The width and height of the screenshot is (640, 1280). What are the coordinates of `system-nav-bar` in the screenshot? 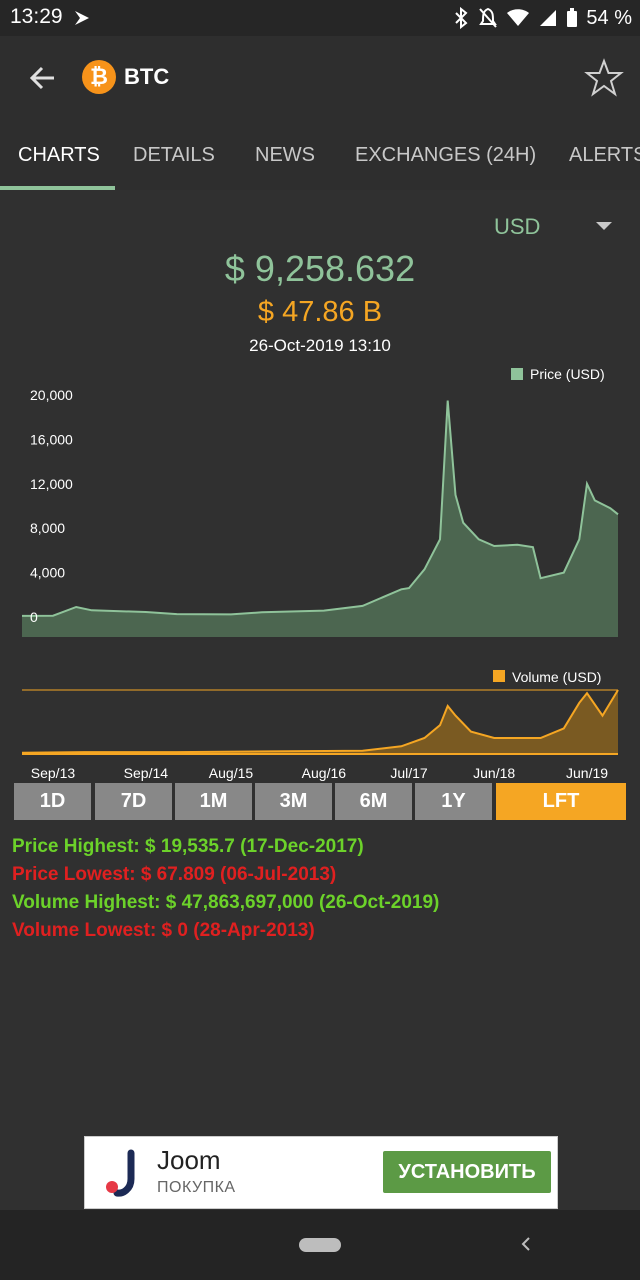 It's located at (320, 1245).